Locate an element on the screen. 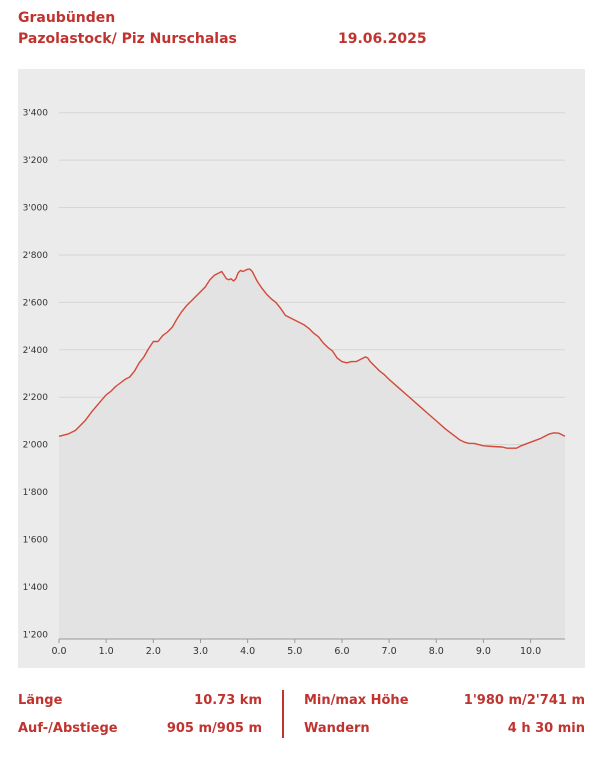 The image size is (606, 757). activity-value: 4 h 30 min is located at coordinates (546, 728).